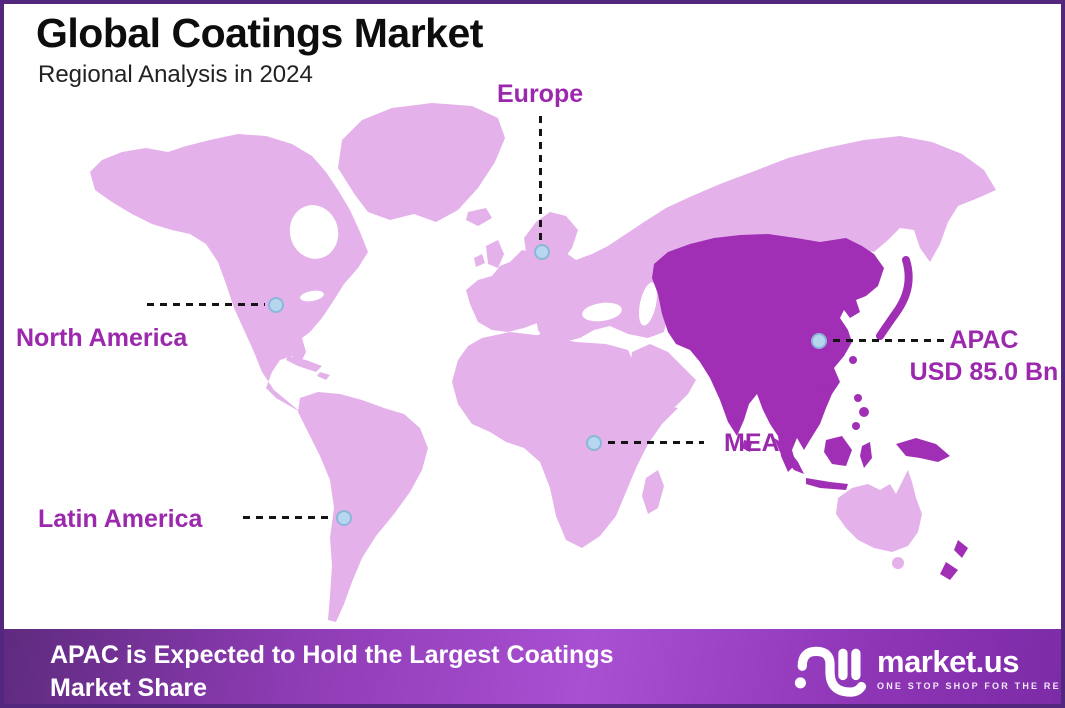 The image size is (1065, 708). I want to click on apac-dark-regions, so click(810, 407).